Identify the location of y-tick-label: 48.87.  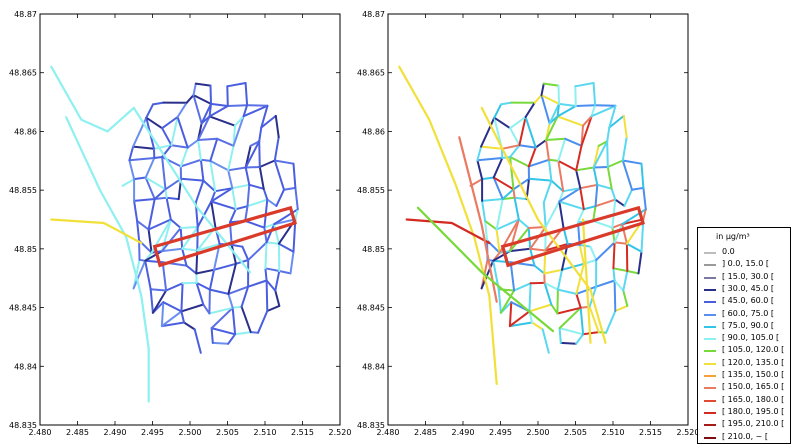
(25, 14).